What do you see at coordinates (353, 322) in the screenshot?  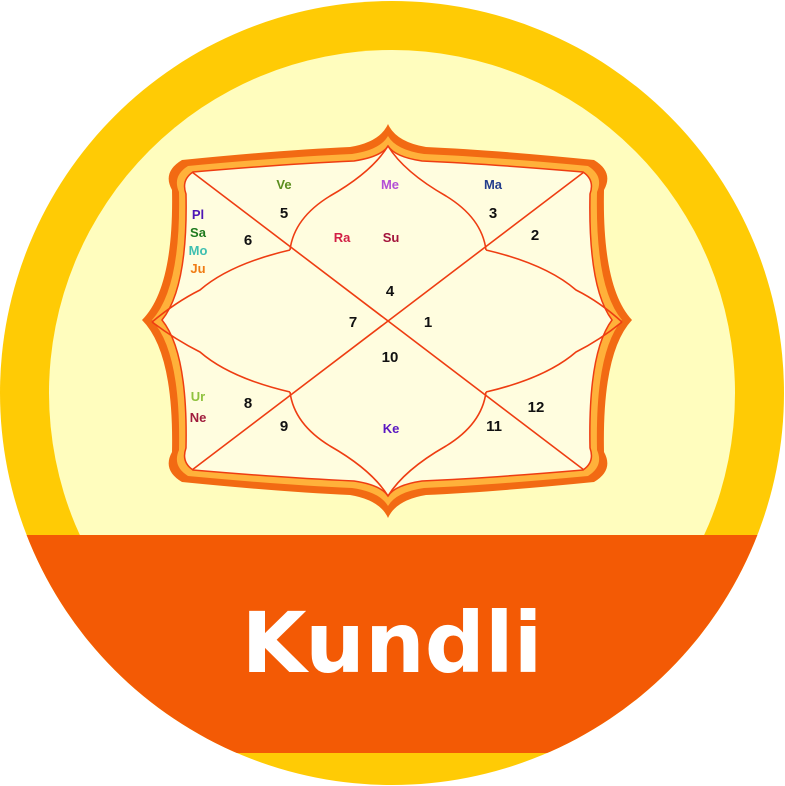 I see `house-number-7: 7` at bounding box center [353, 322].